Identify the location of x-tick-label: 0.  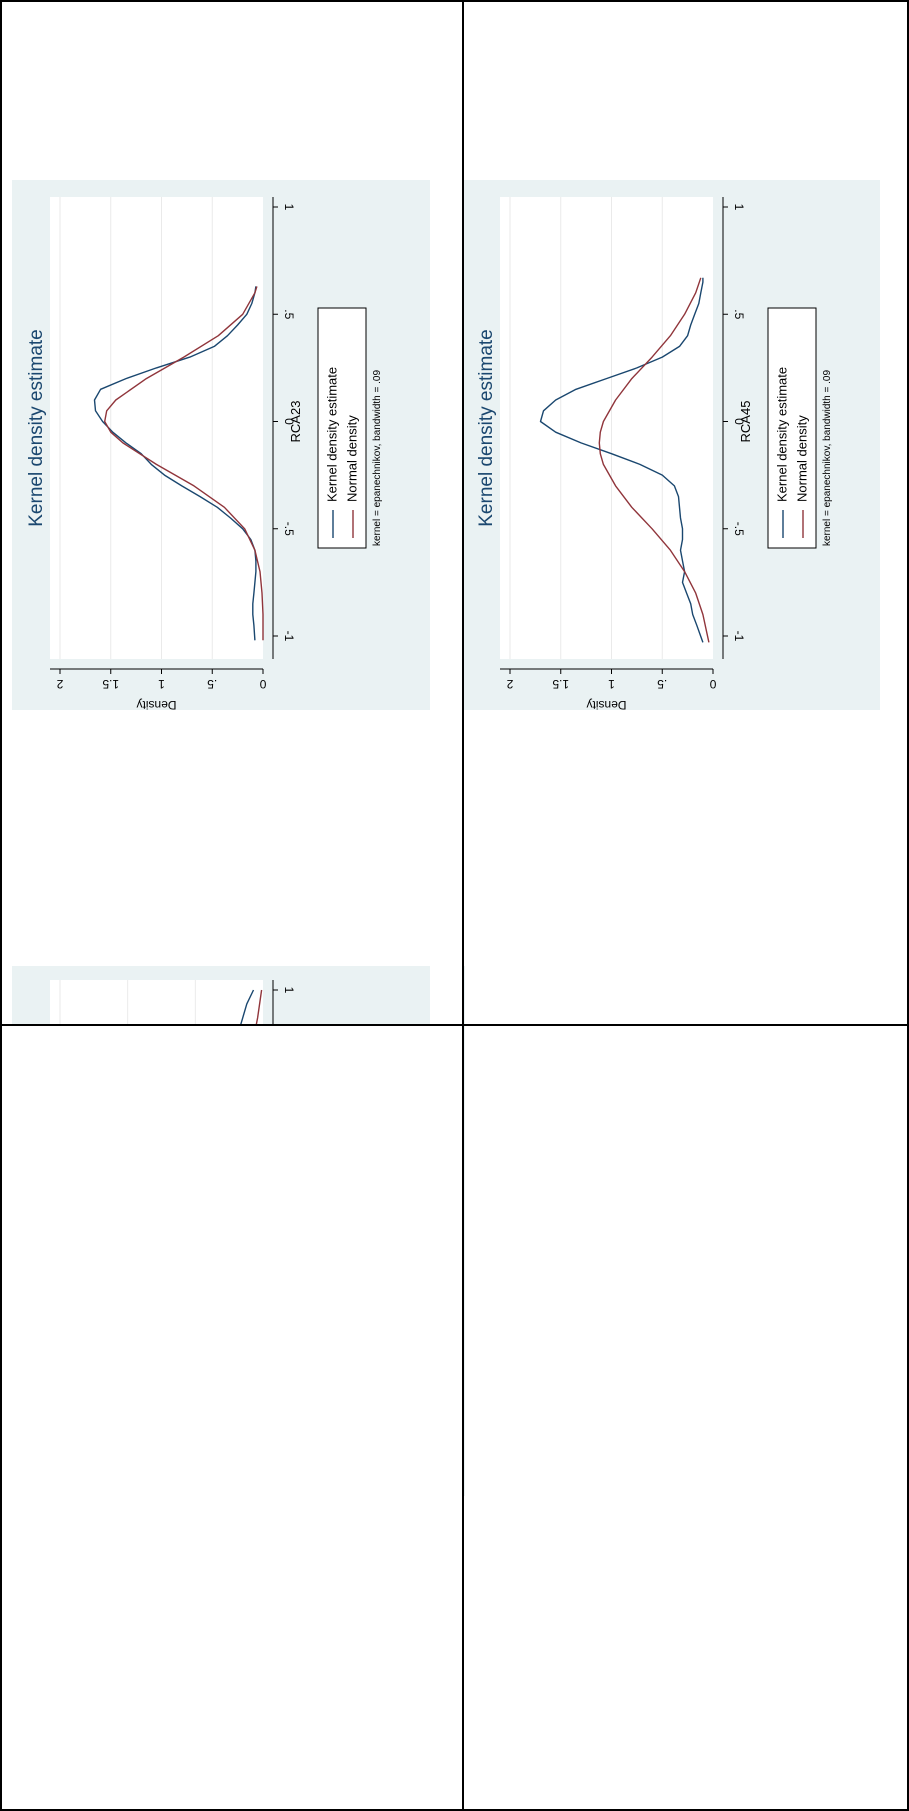
(739, 421).